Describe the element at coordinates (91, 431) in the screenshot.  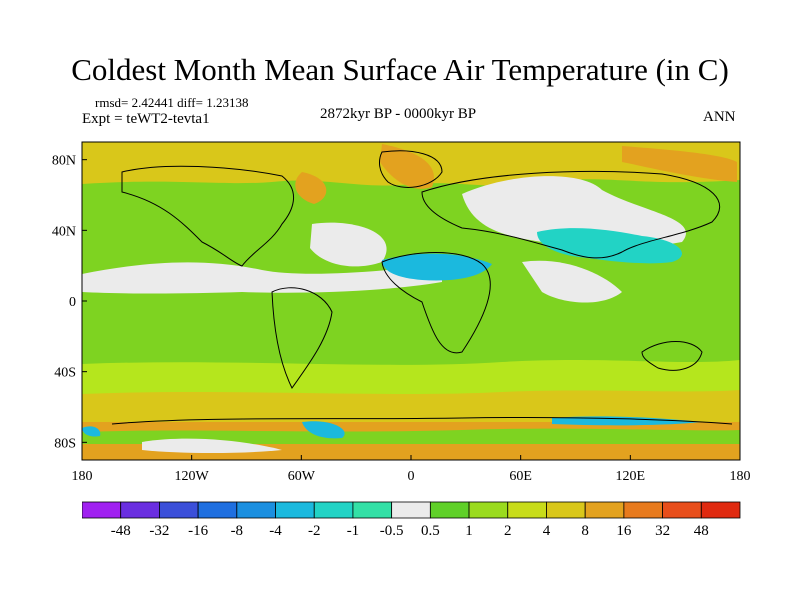
I see `ross-cool-patch` at that location.